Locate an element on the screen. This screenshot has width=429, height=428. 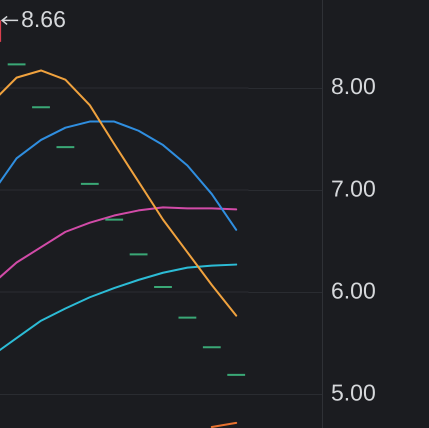
y-tick-label: 7.00 is located at coordinates (353, 188).